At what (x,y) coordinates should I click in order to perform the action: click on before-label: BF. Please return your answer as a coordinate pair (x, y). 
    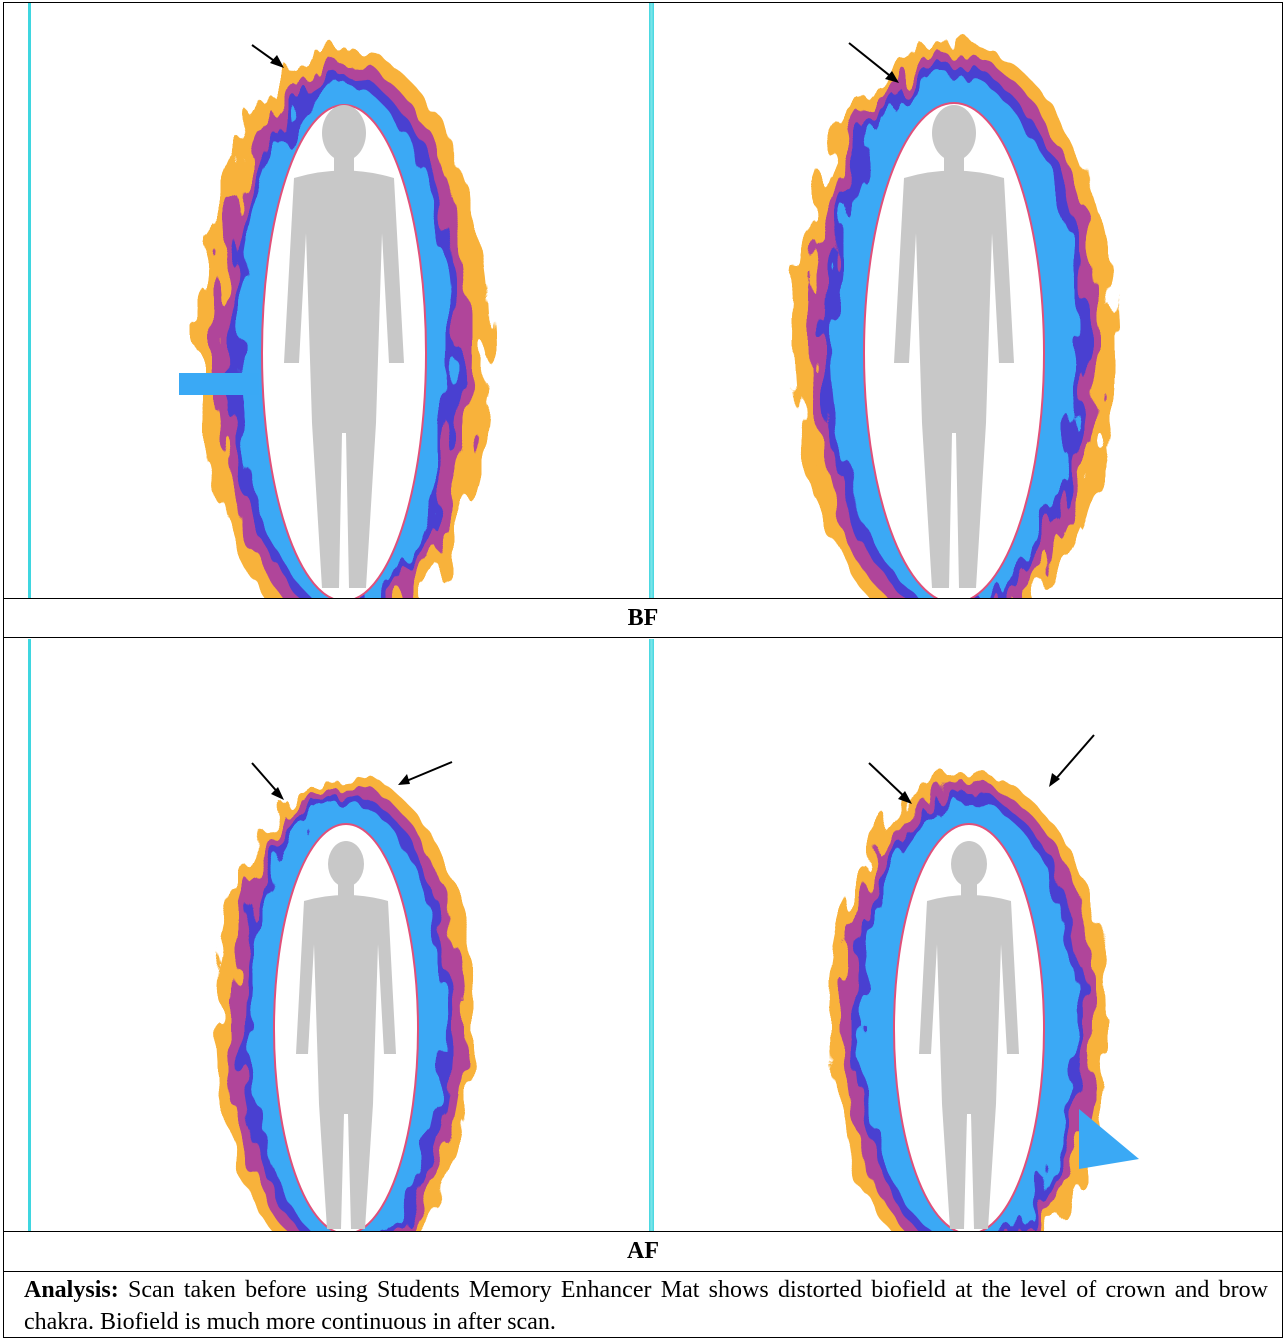
    Looking at the image, I should click on (643, 618).